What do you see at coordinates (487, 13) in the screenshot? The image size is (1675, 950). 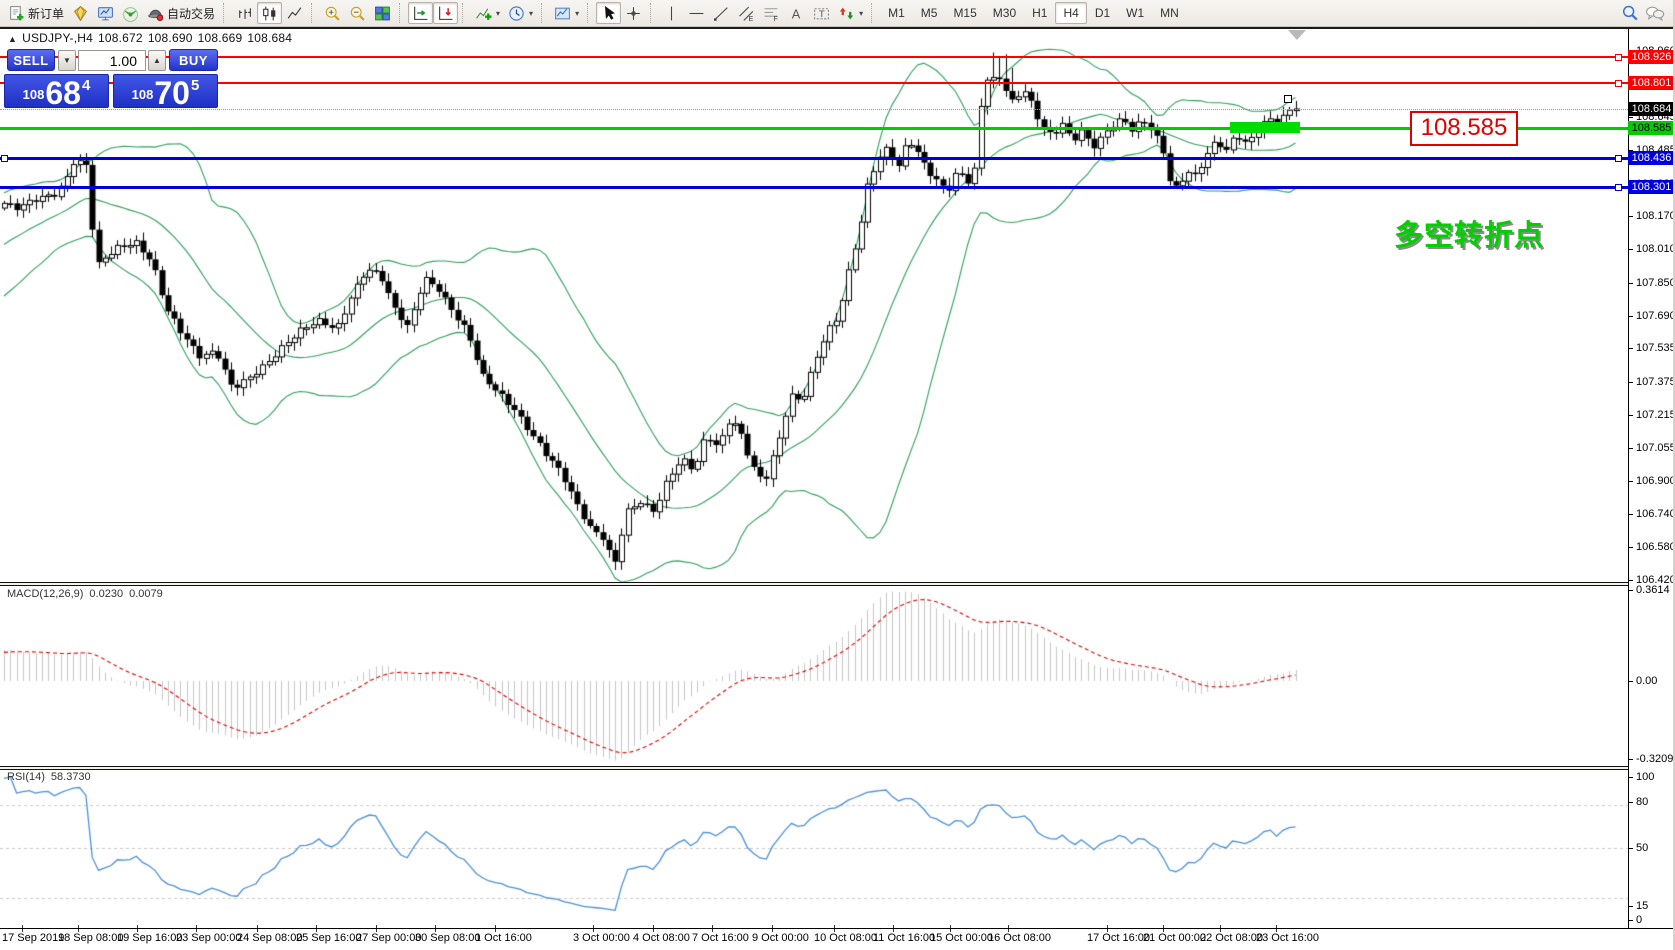 I see `indicators-button: ▾` at bounding box center [487, 13].